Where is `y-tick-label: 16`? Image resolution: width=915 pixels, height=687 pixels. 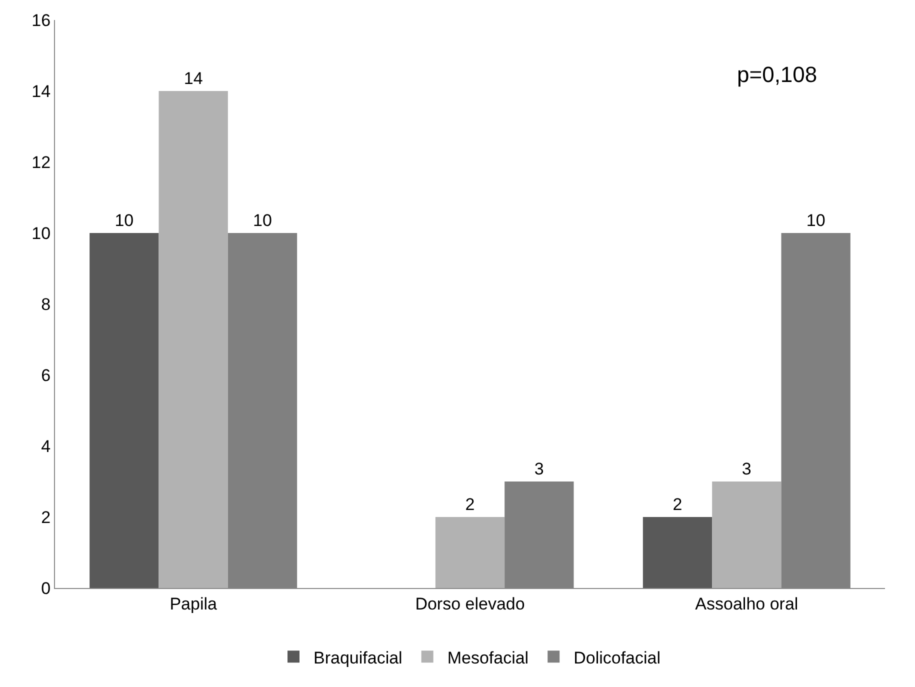
y-tick-label: 16 is located at coordinates (41, 20).